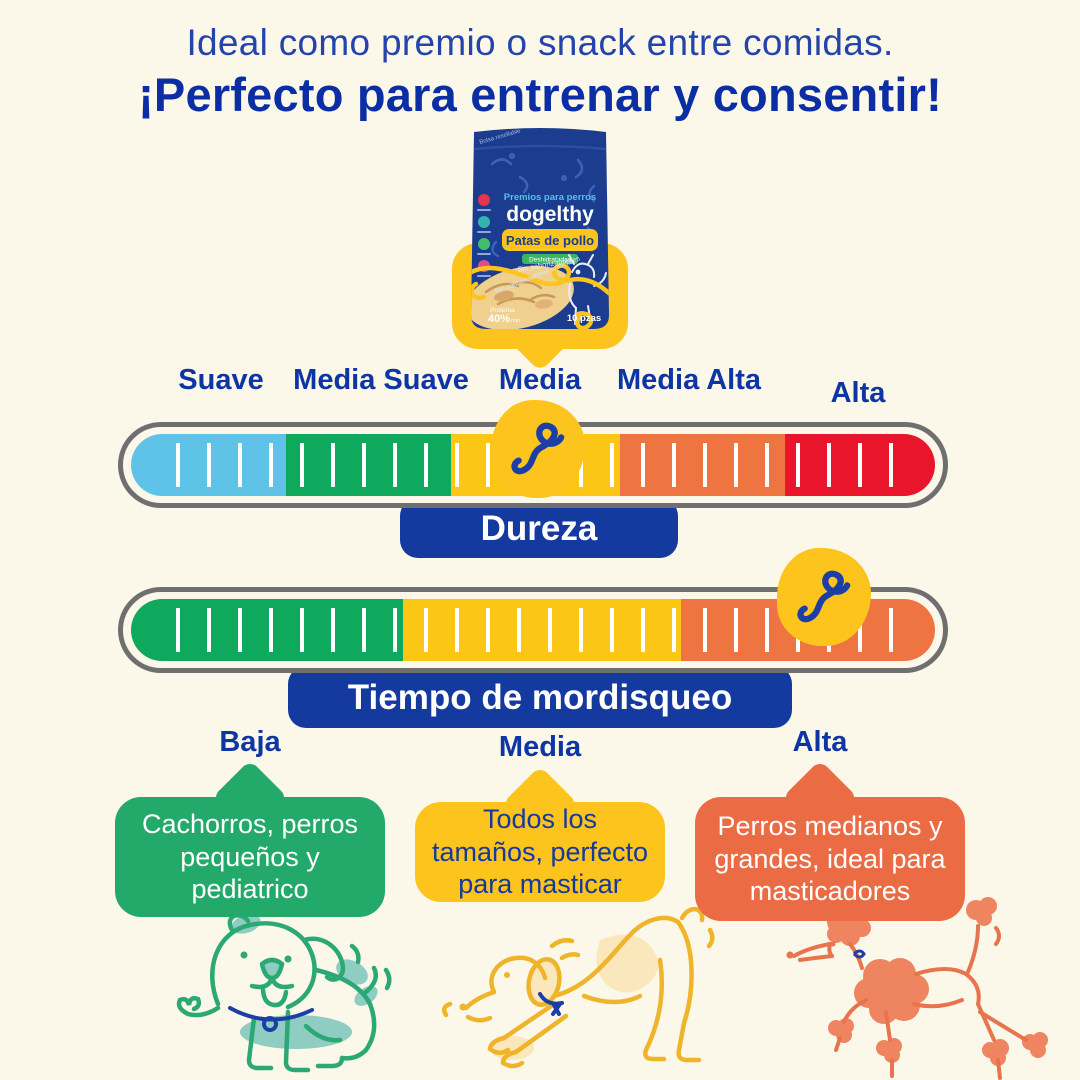  What do you see at coordinates (550, 240) in the screenshot?
I see `package-product-name: Patas de pollo` at bounding box center [550, 240].